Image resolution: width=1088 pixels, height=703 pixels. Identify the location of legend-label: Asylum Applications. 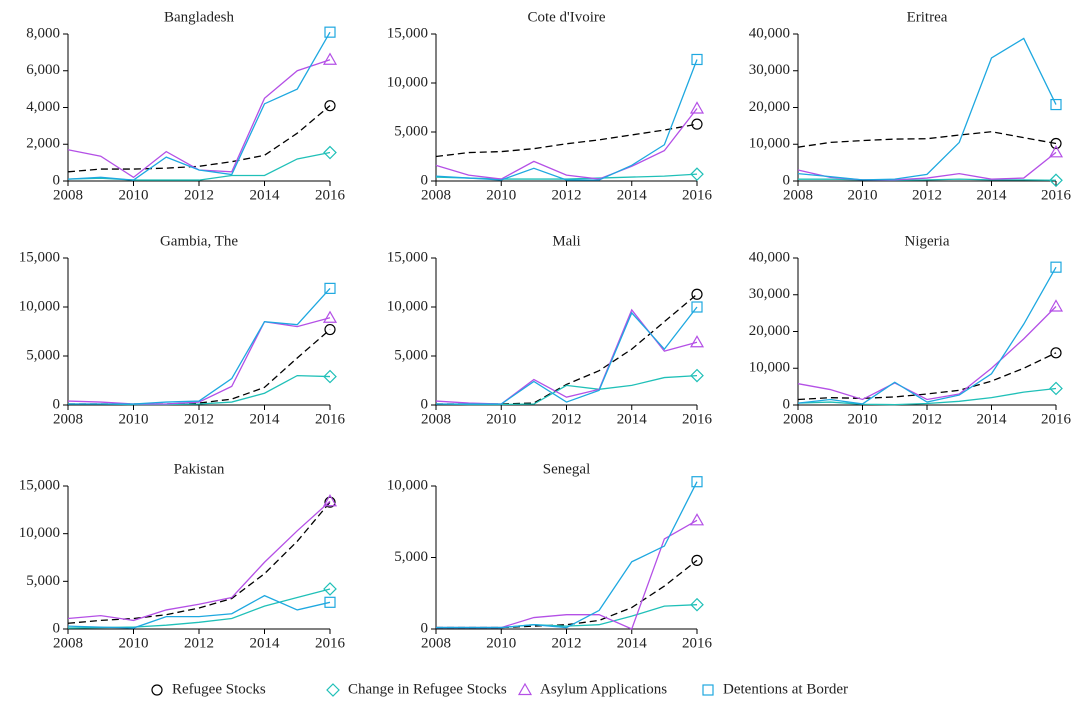
(603, 689).